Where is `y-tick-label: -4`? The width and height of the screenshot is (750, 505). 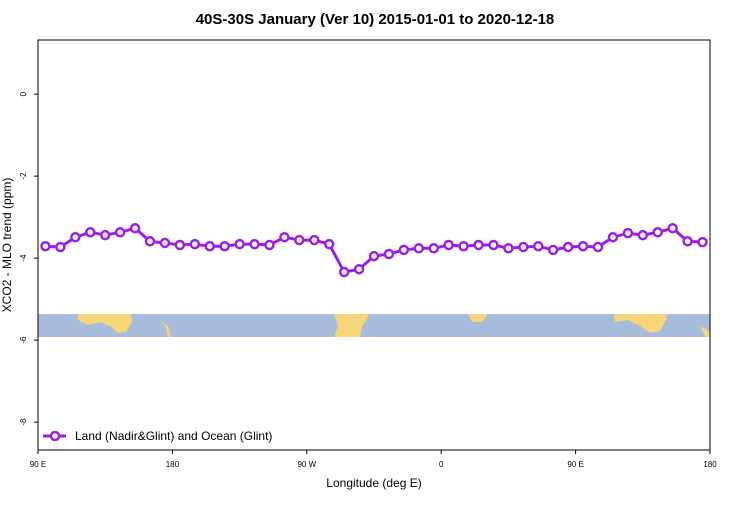 y-tick-label: -4 is located at coordinates (23, 258).